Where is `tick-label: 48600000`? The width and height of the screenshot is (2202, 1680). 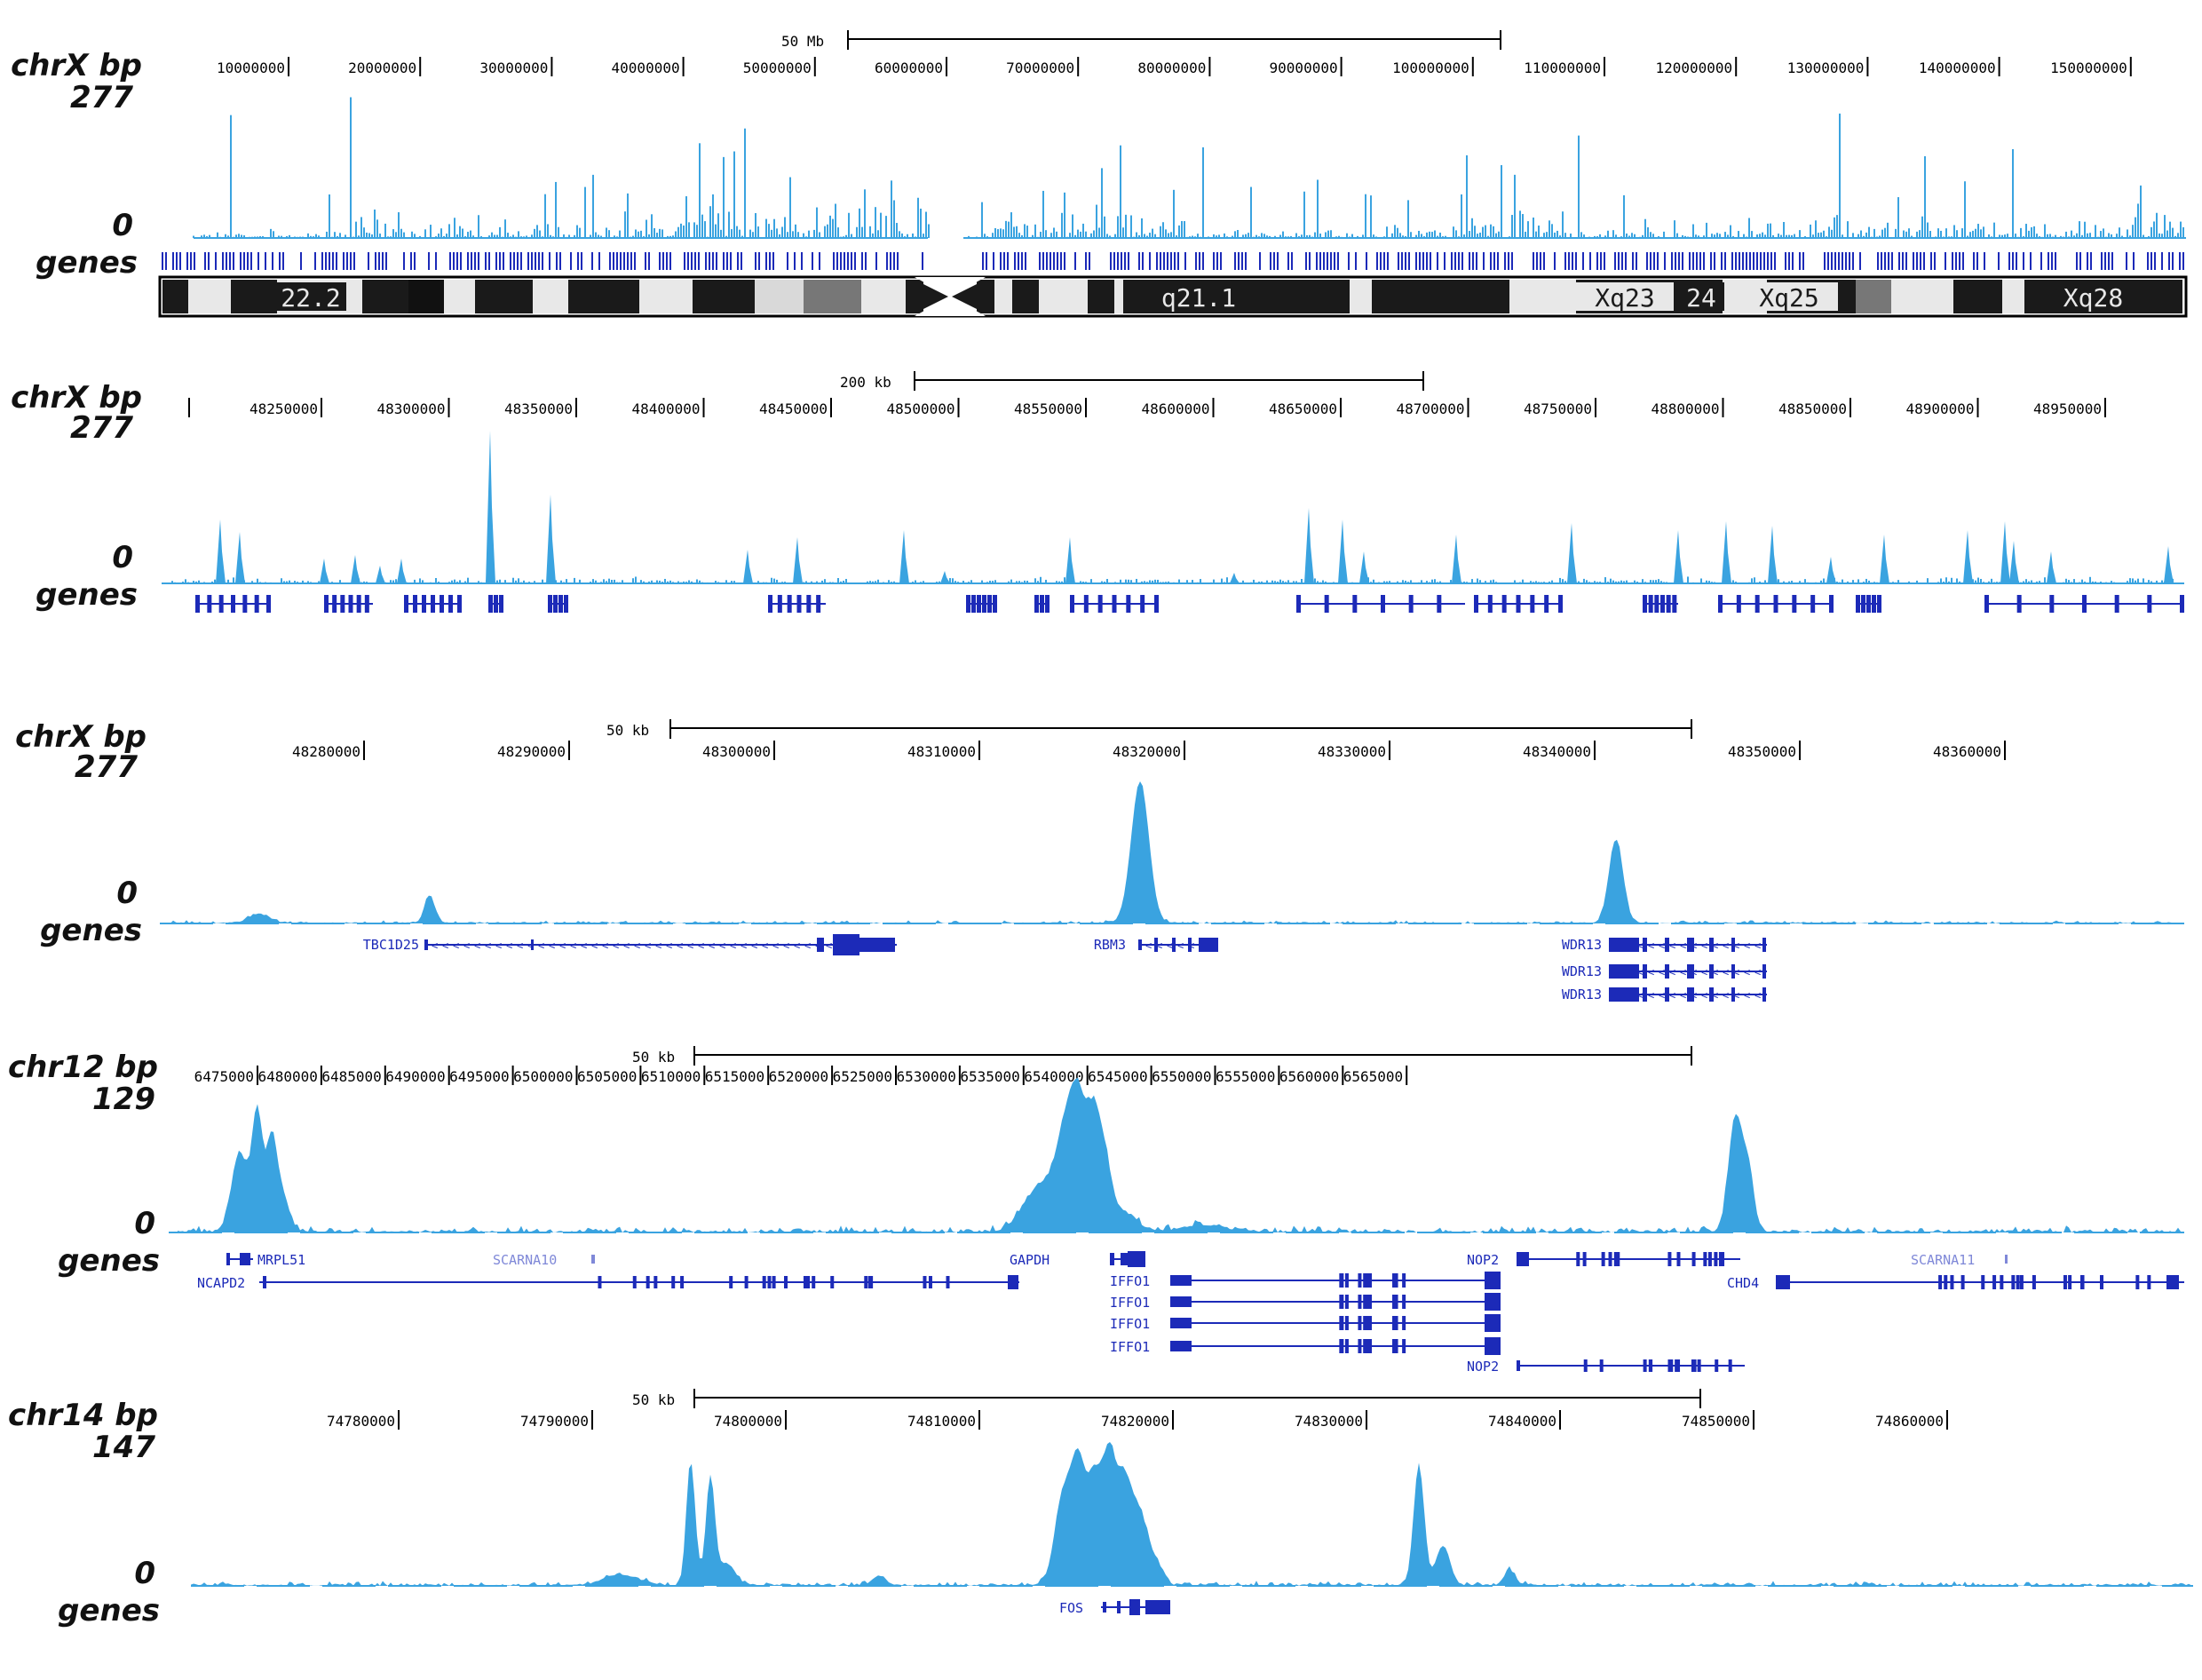
tick-label: 48600000 is located at coordinates (1175, 408).